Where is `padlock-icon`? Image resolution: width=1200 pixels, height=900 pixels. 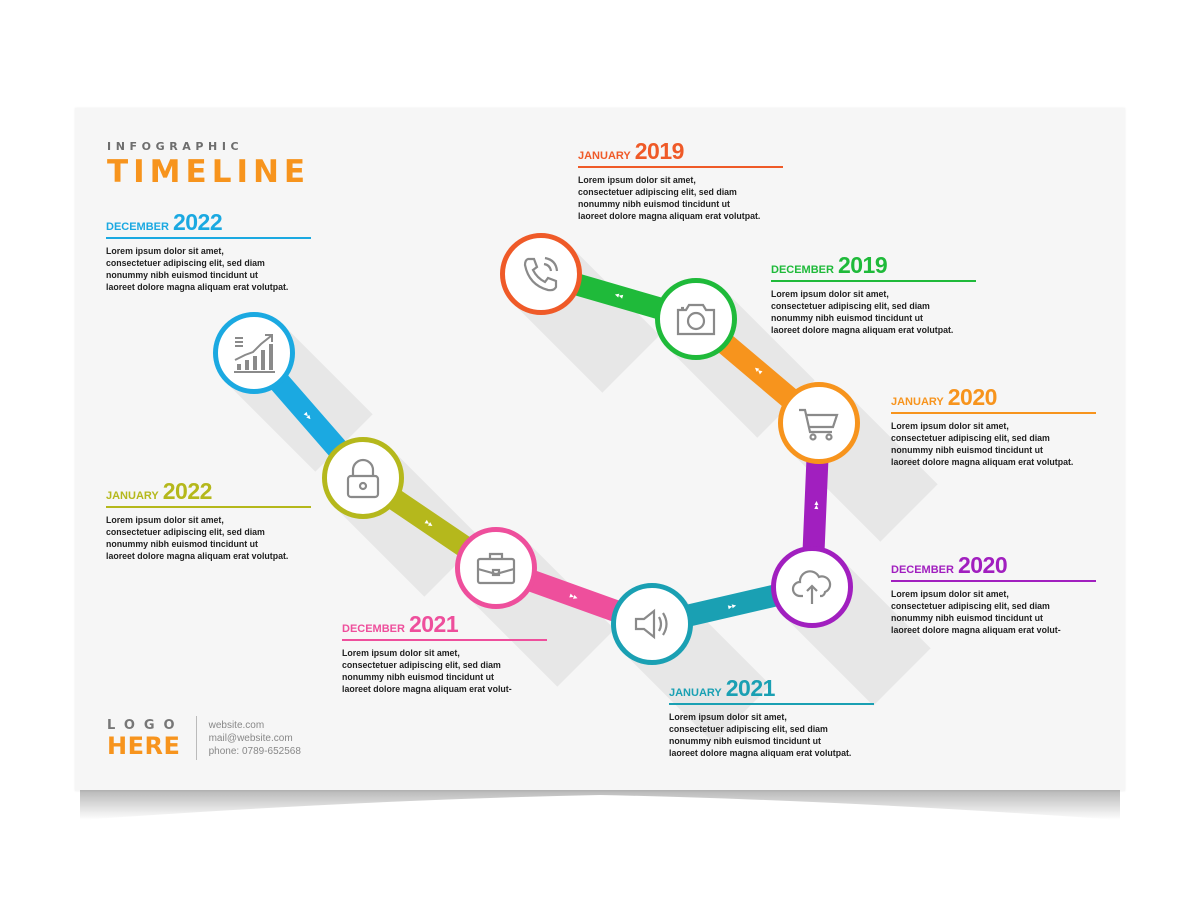
padlock-icon is located at coordinates (363, 478).